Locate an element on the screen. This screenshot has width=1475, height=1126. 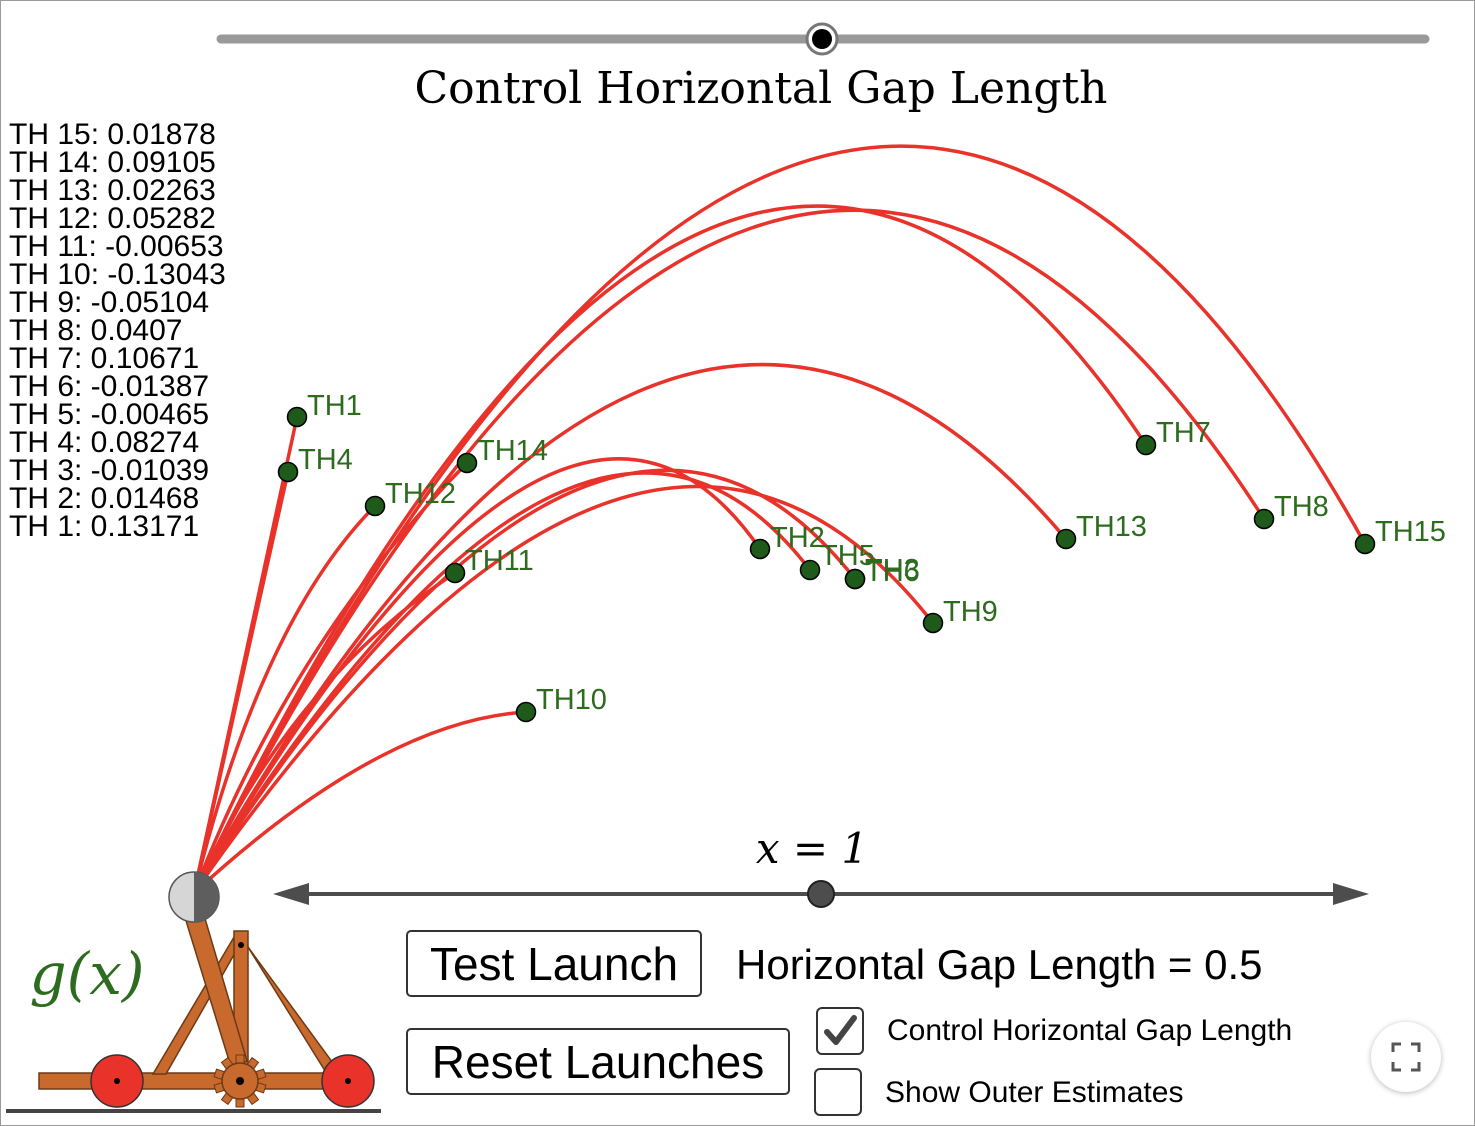
th-value-item: TH 14: 0.09105 is located at coordinates (112, 162).